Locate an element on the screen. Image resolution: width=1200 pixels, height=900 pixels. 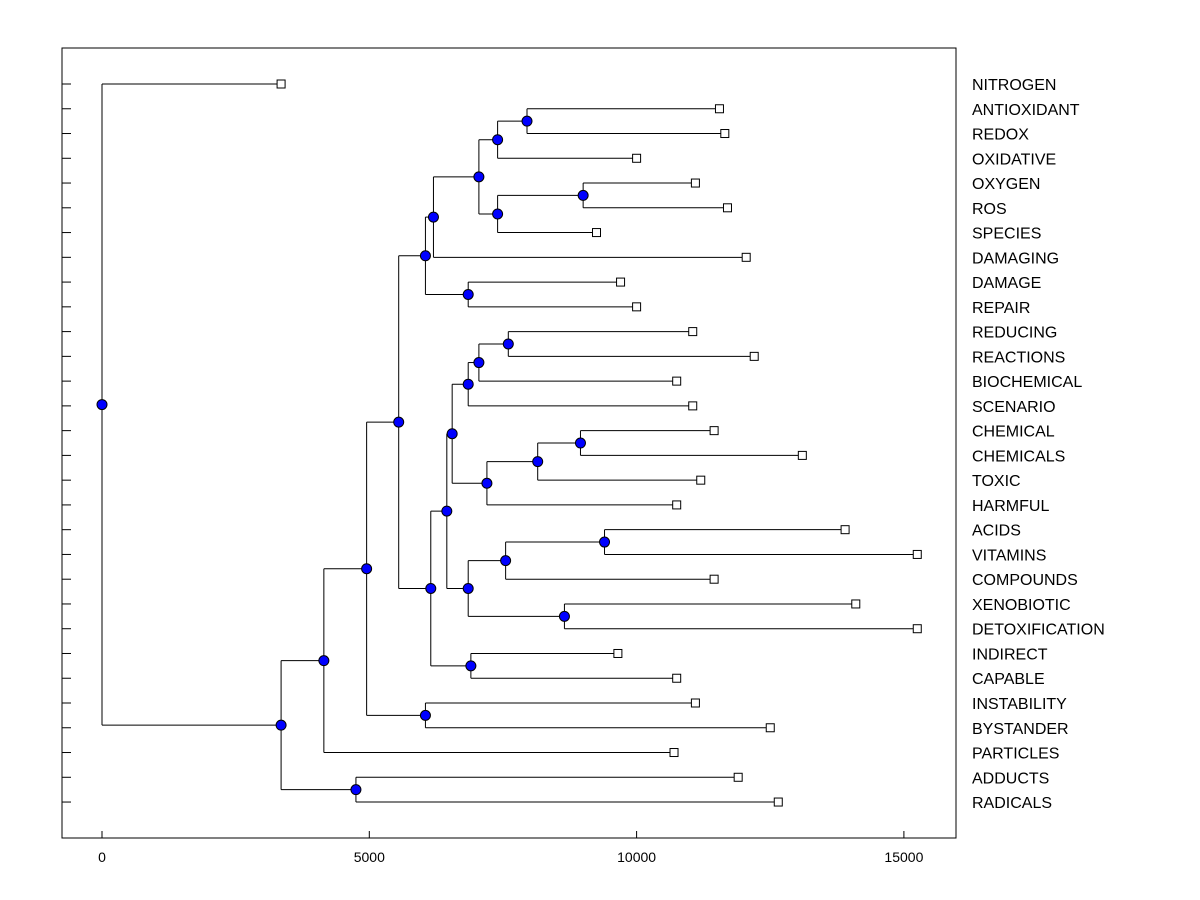
leaf-label: TOXIC is located at coordinates (996, 481).